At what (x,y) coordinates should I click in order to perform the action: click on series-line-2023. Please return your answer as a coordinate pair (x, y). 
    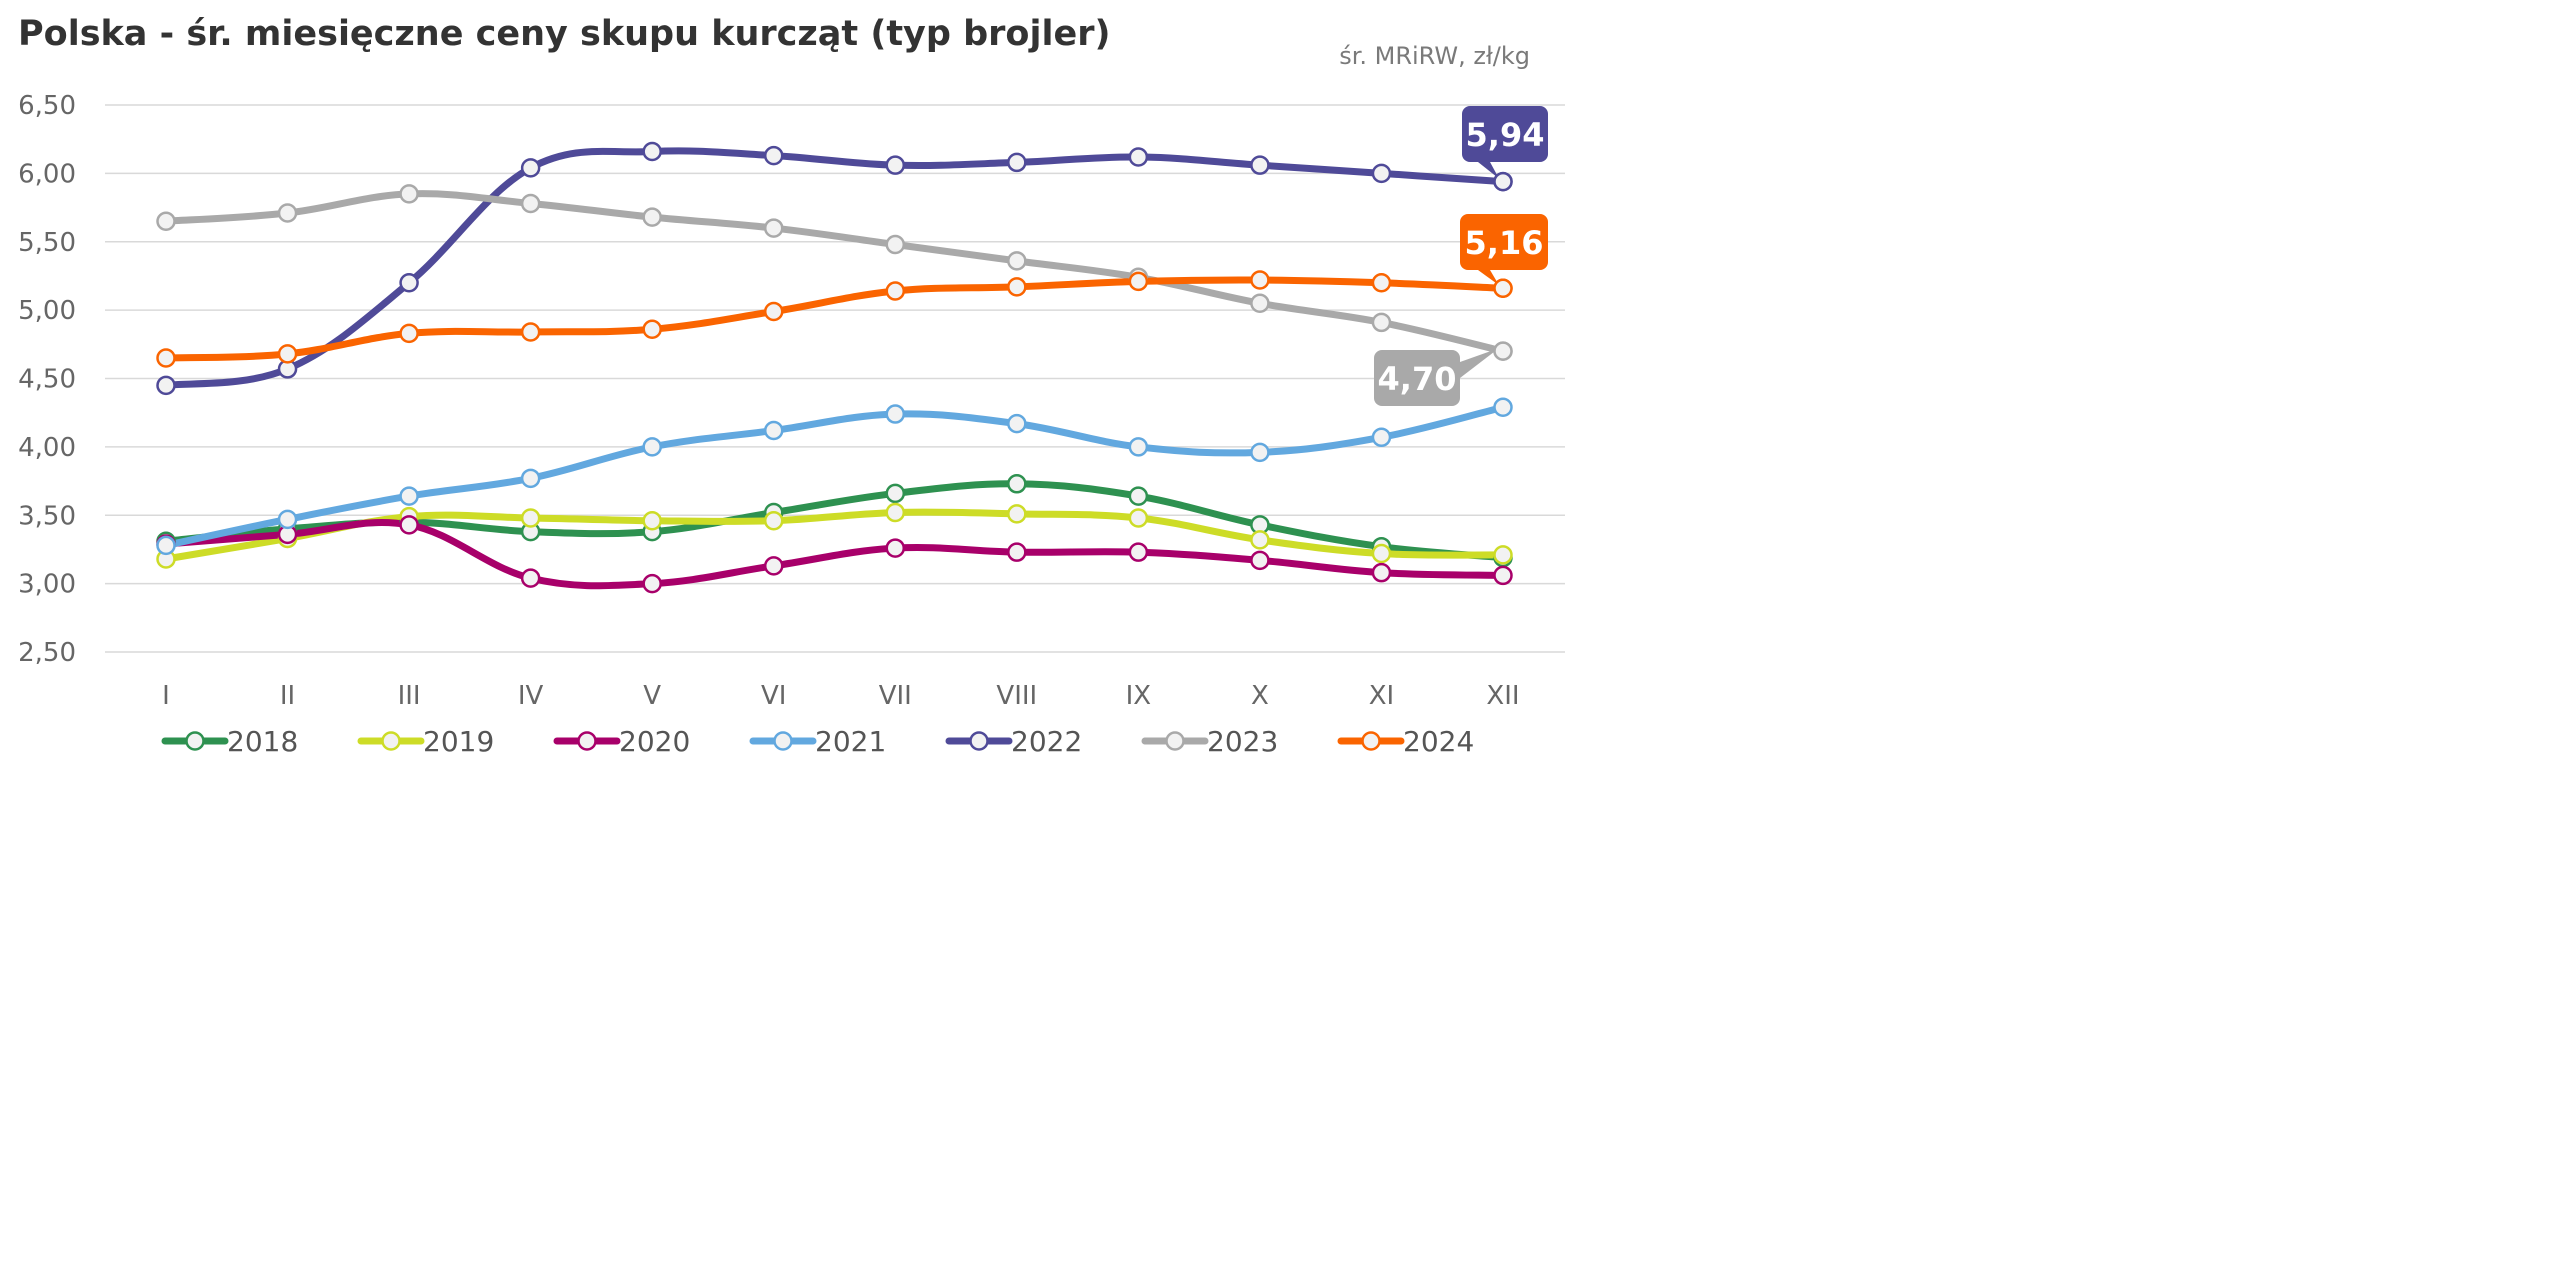
    Looking at the image, I should click on (834, 272).